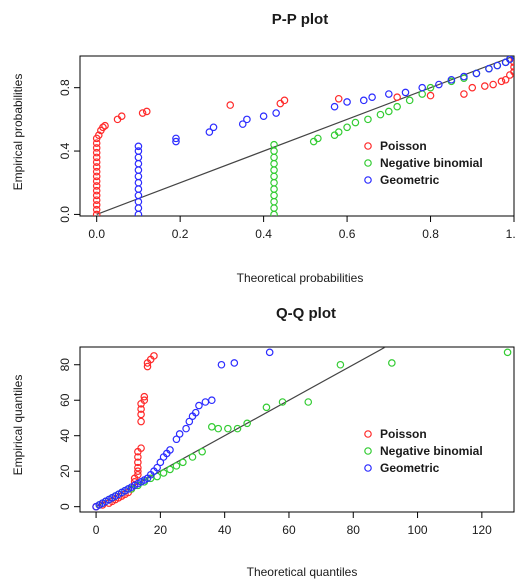 Image resolution: width=516 pixels, height=579 pixels. What do you see at coordinates (263, 234) in the screenshot?
I see `pp-x-tick-label: 0.4` at bounding box center [263, 234].